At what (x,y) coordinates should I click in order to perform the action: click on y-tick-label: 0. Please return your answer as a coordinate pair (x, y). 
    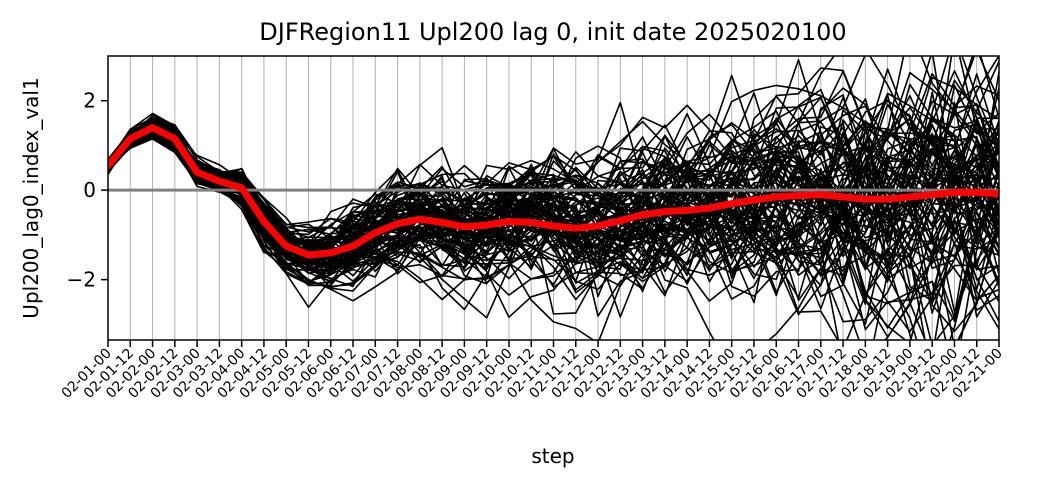
    Looking at the image, I should click on (89, 190).